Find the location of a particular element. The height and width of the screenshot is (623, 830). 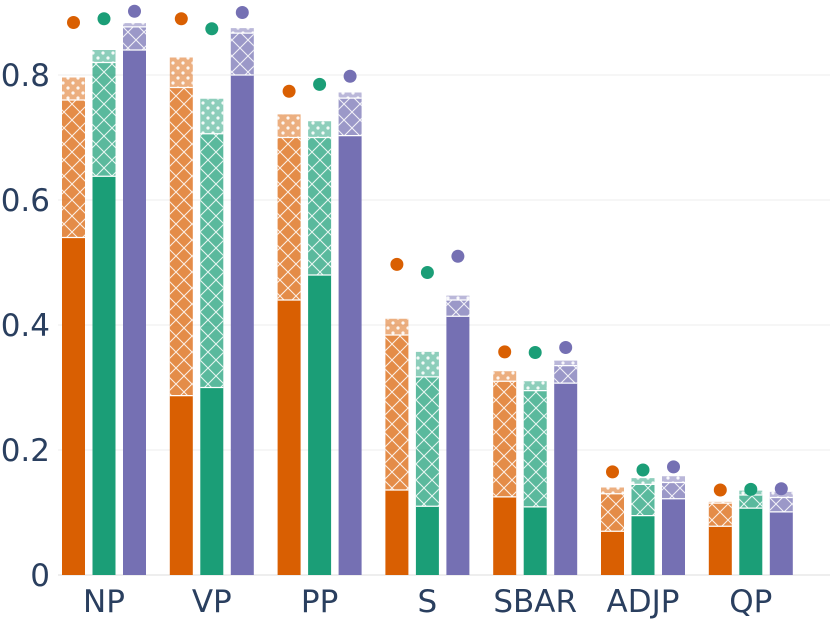

x-axis-ticks: NP VP PP S SBAR ADJP QP is located at coordinates (427, 602).